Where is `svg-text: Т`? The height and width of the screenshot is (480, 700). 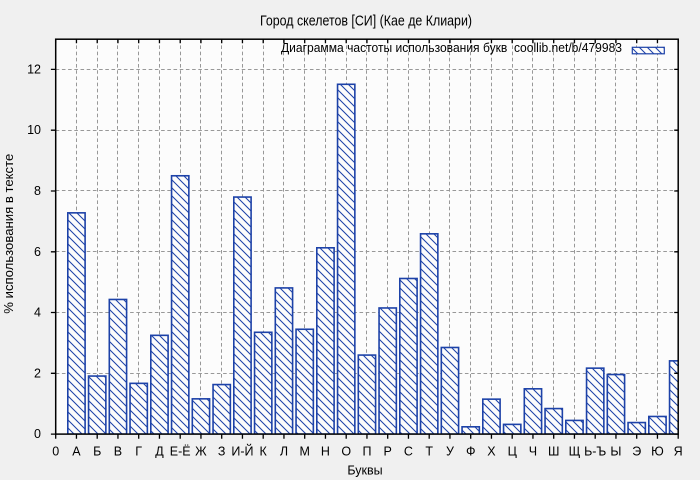 svg-text: Т is located at coordinates (429, 451).